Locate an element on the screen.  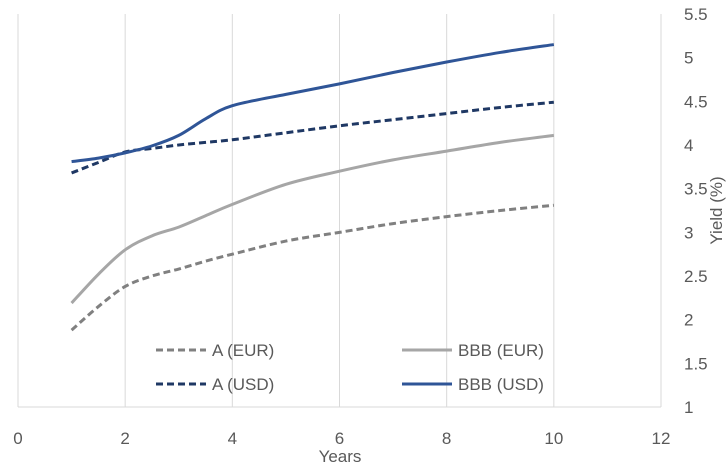
y-tick-label: 1.5 is located at coordinates (696, 363).